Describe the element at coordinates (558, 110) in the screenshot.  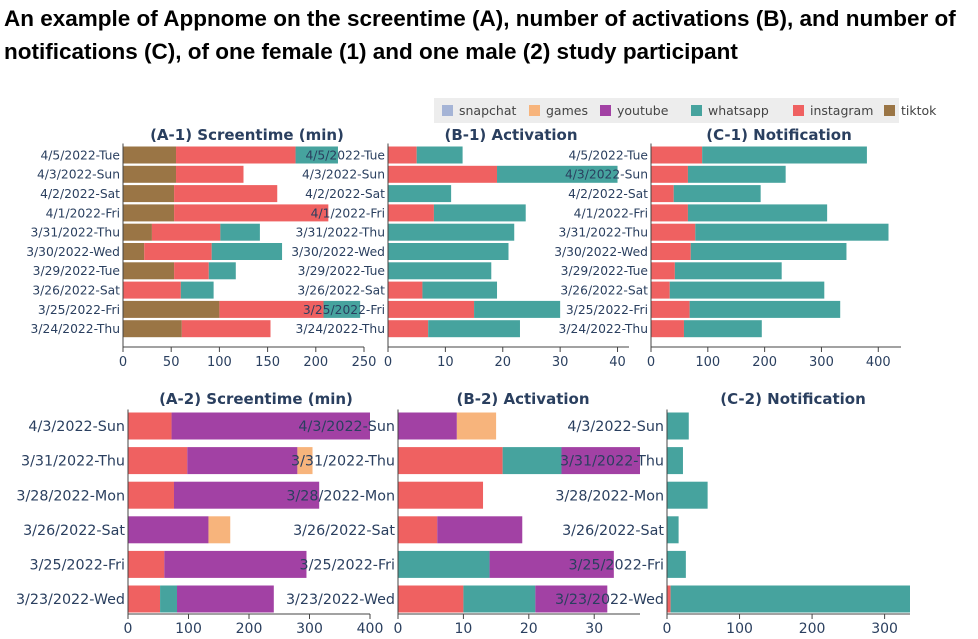
I see `legend-item-games: games` at that location.